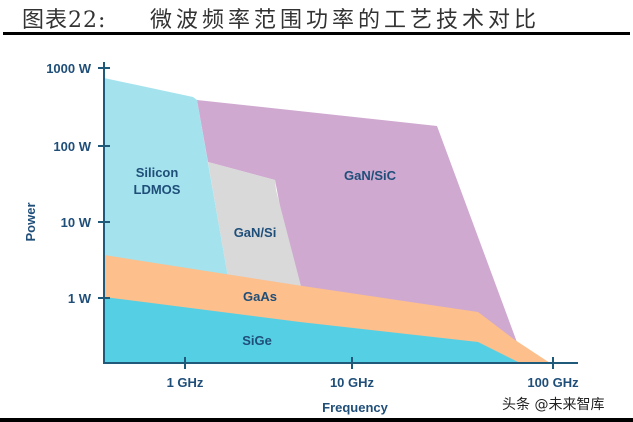  Describe the element at coordinates (185, 382) in the screenshot. I see `x-tick-label: 1 GHz` at that location.